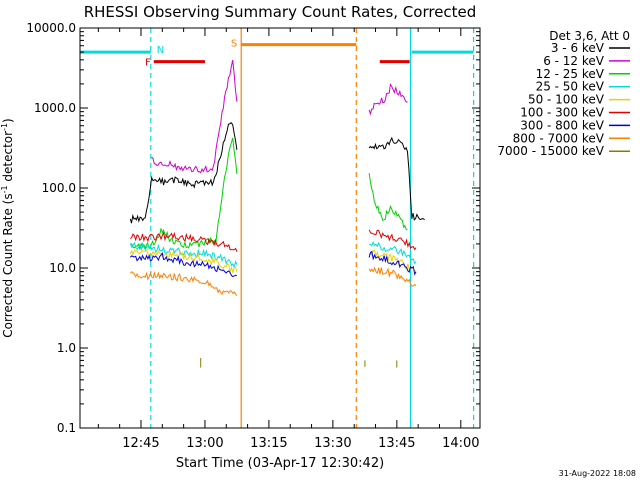 The image size is (640, 480). Describe the element at coordinates (160, 50) in the screenshot. I see `flag-label: N` at that location.